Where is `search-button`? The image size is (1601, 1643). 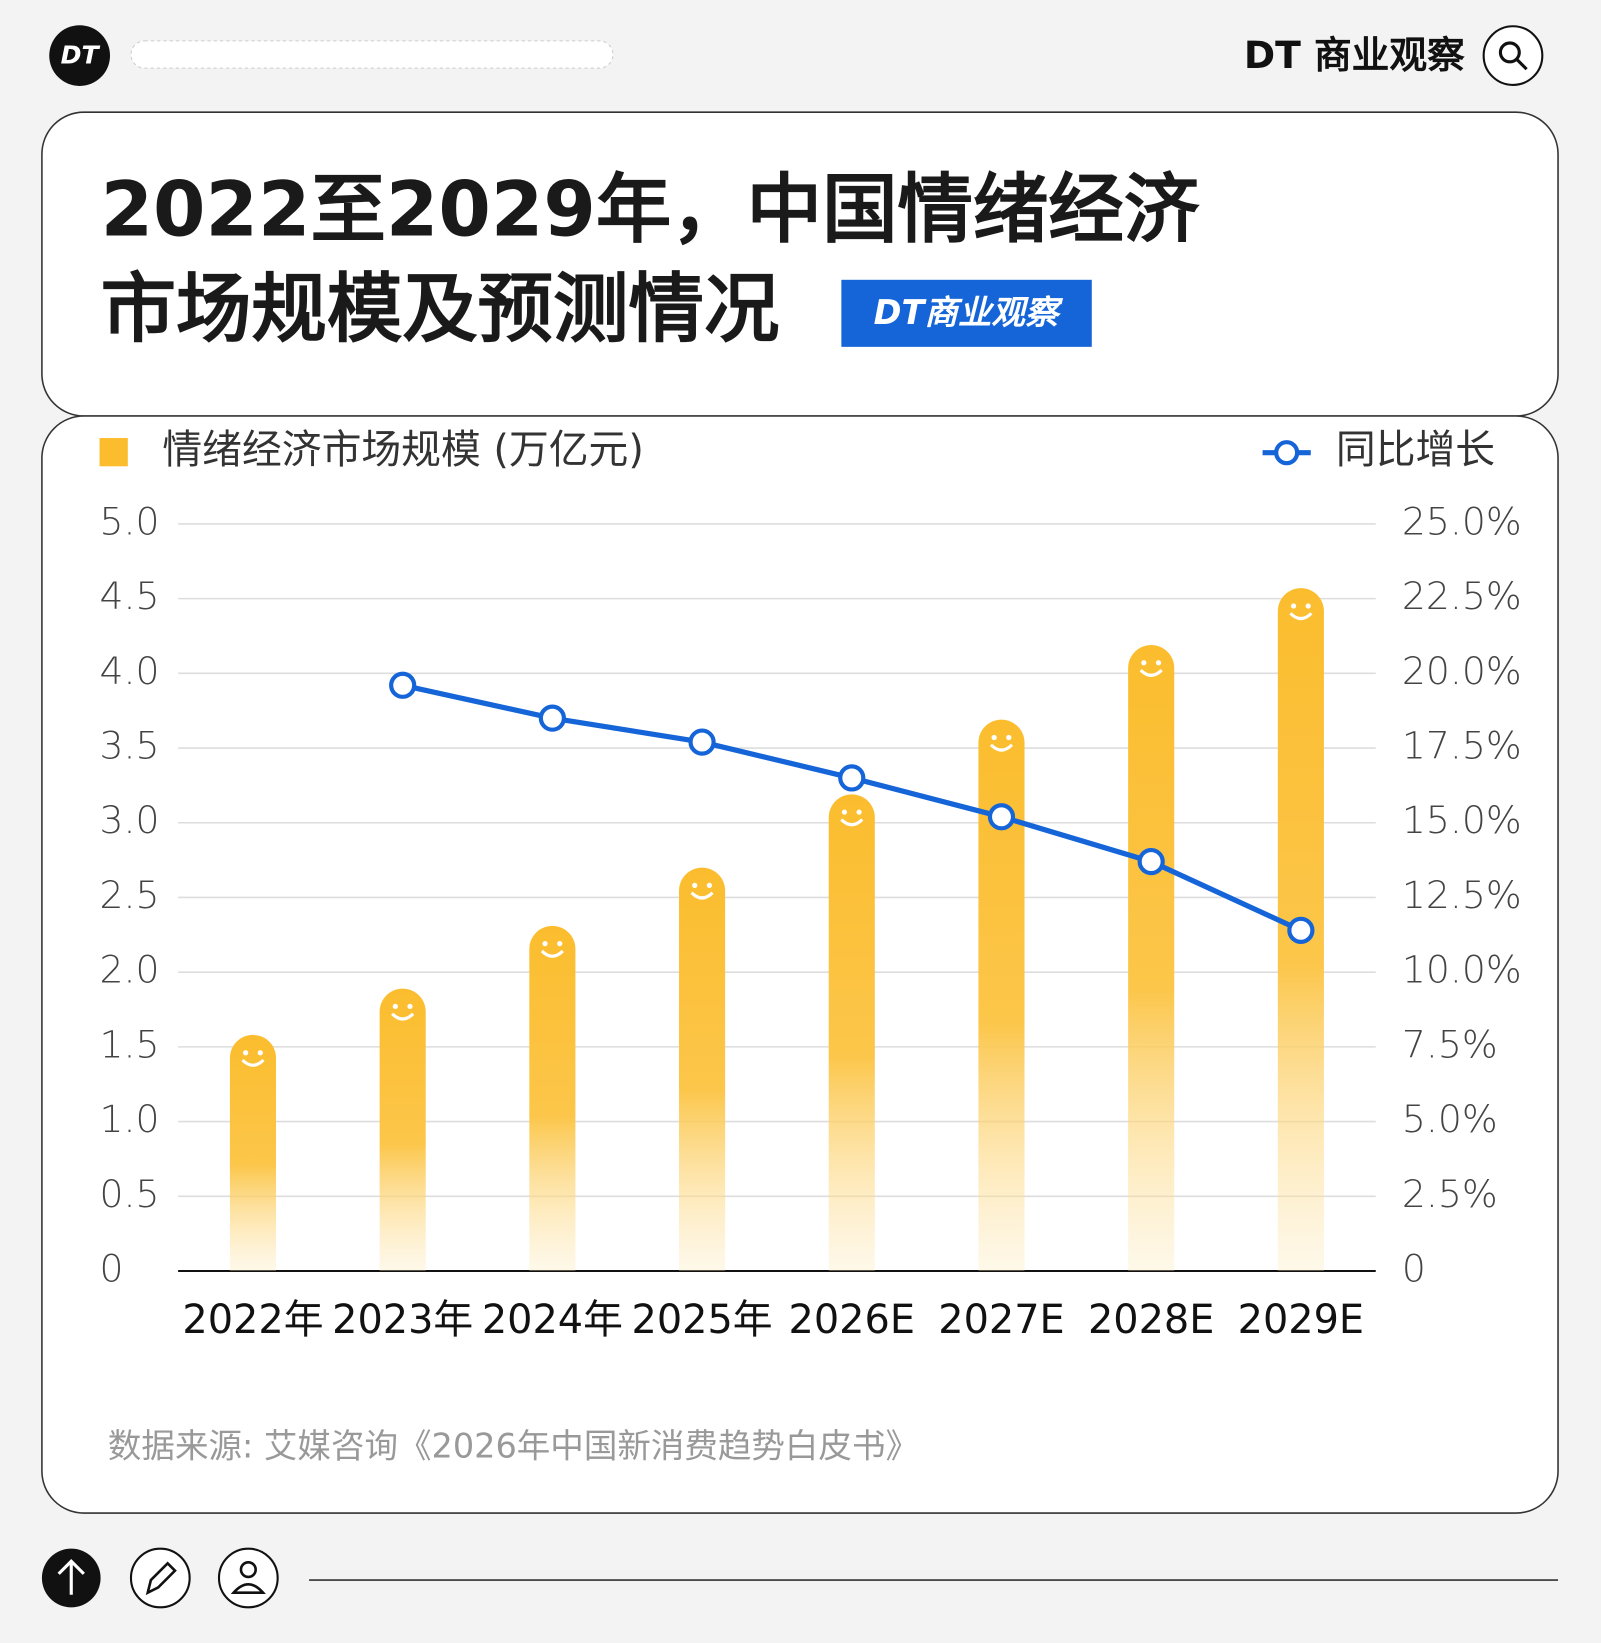 search-button is located at coordinates (1513, 55).